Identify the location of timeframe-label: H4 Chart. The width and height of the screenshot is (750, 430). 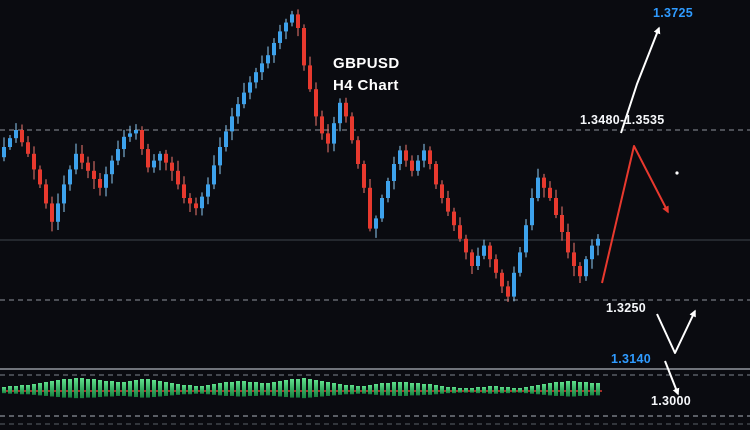
(366, 85).